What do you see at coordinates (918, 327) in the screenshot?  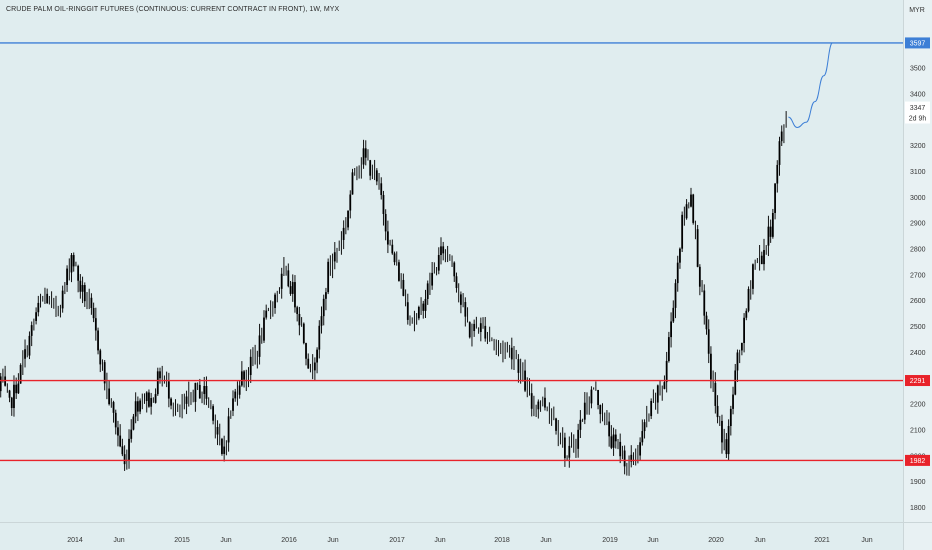 I see `y-tick-label: 2500` at bounding box center [918, 327].